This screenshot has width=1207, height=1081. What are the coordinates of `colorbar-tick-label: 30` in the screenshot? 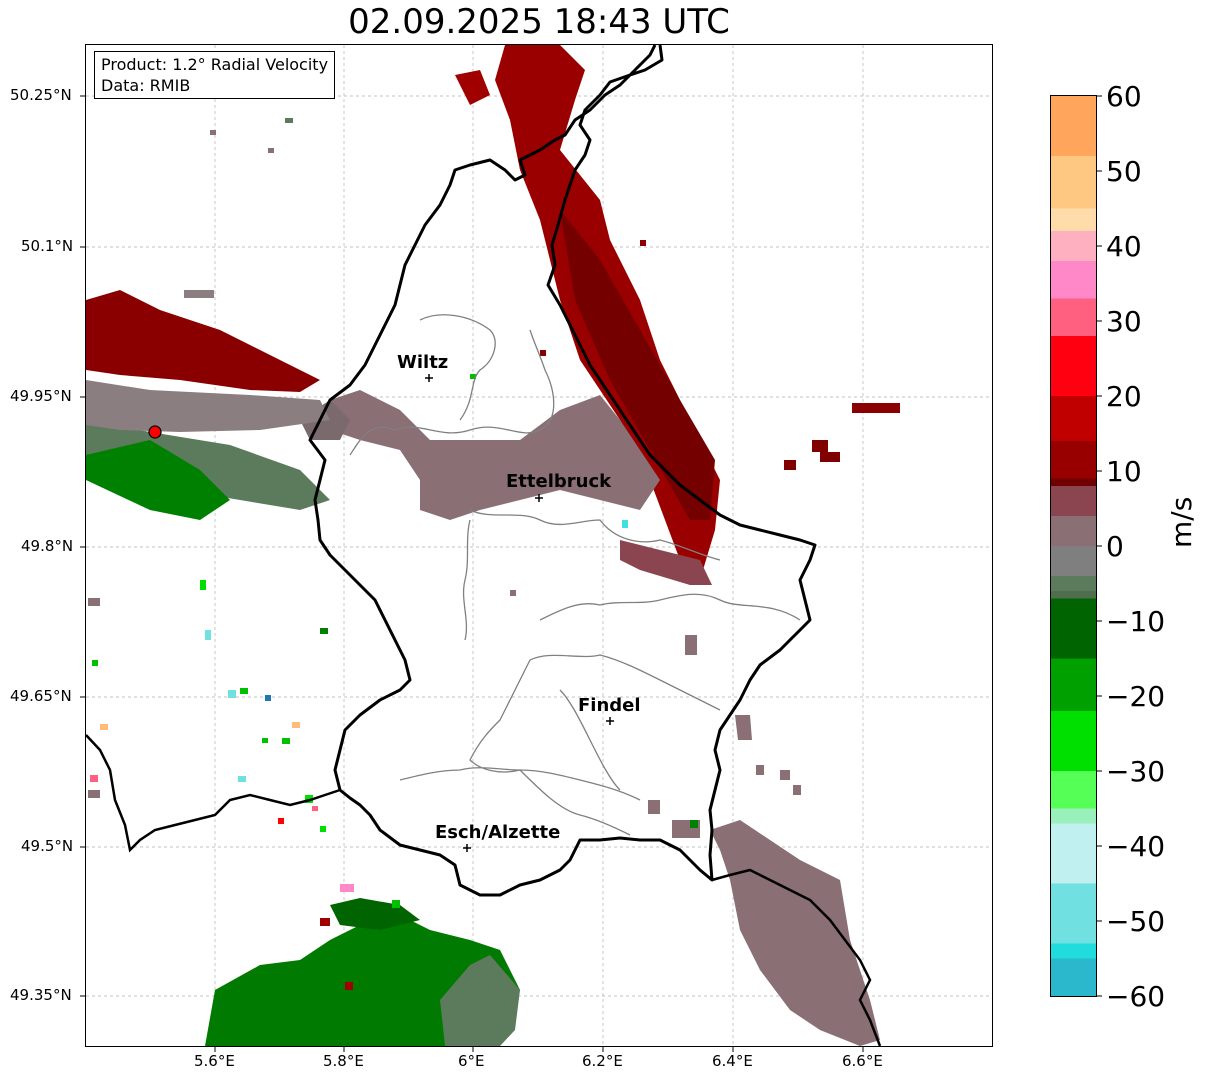 It's located at (1124, 321).